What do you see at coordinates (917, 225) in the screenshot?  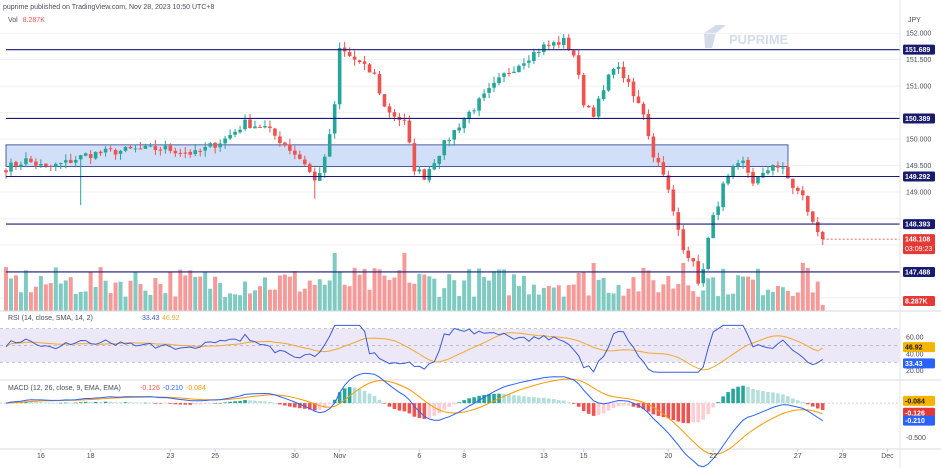 I see `level-price-tag: 148.393` at bounding box center [917, 225].